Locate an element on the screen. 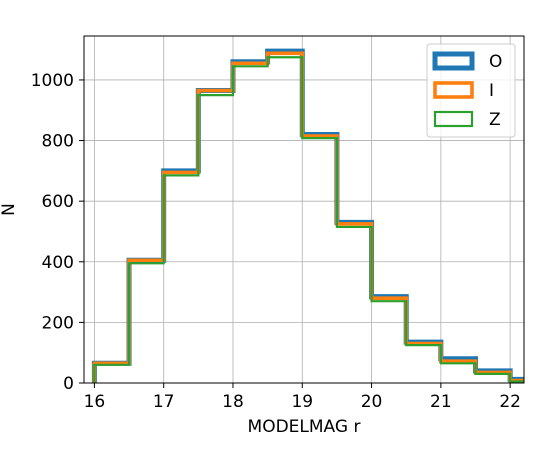 The width and height of the screenshot is (550, 450). legend-label-I: I is located at coordinates (491, 91).